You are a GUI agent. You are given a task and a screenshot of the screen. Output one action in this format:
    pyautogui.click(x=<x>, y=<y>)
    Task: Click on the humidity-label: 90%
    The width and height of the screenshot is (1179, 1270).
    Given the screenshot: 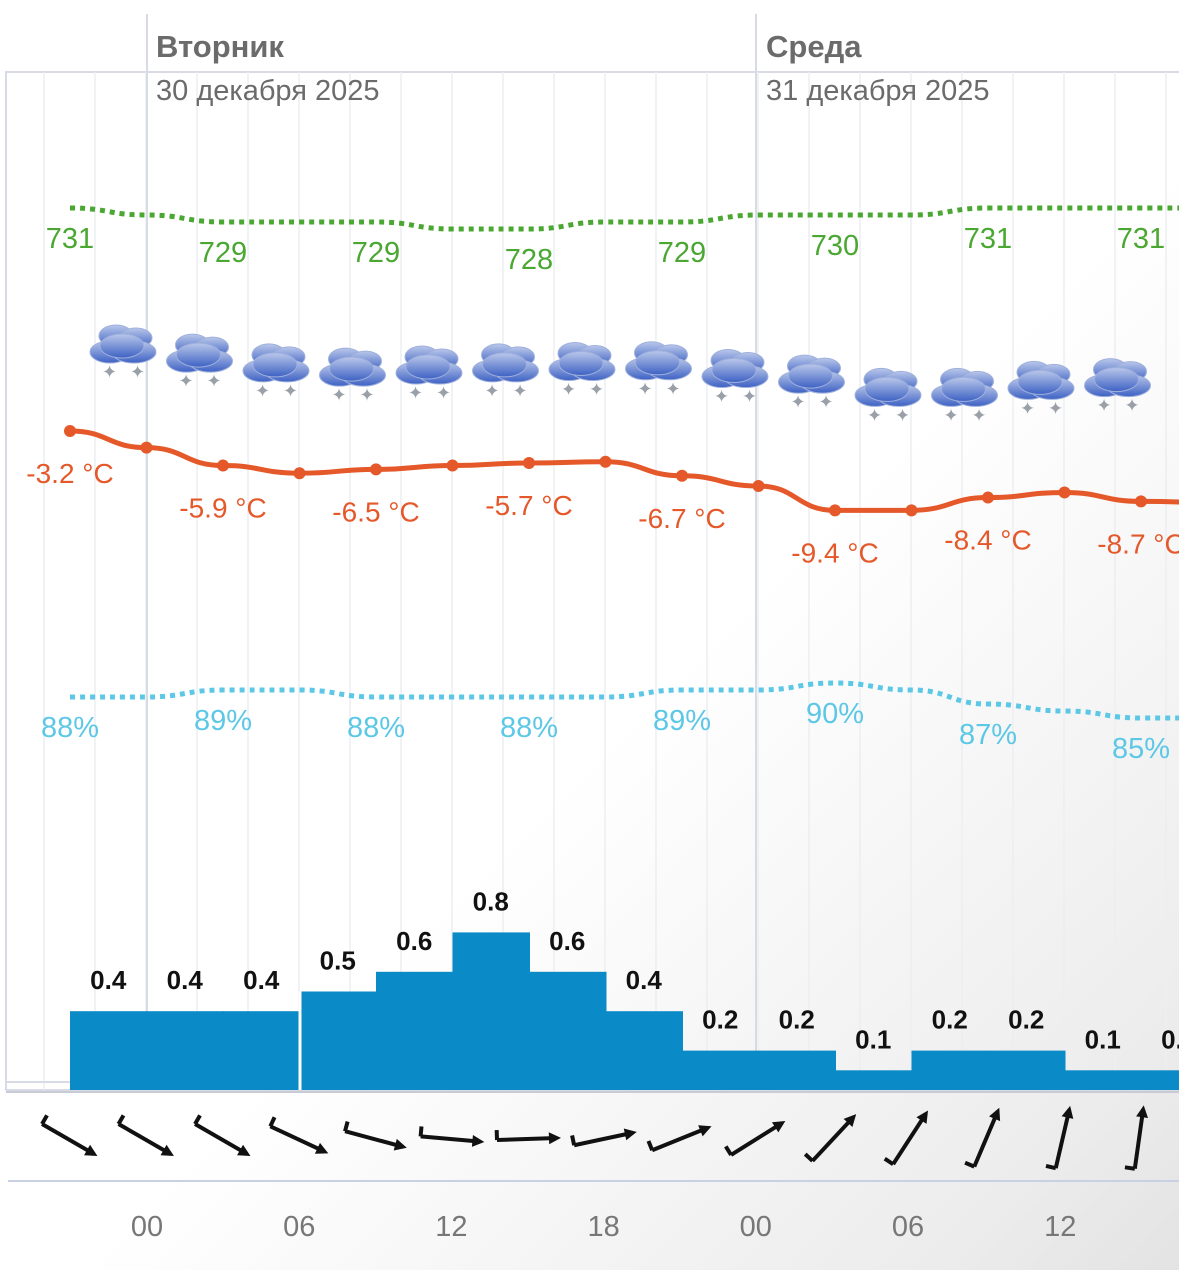 What is the action you would take?
    pyautogui.click(x=835, y=714)
    